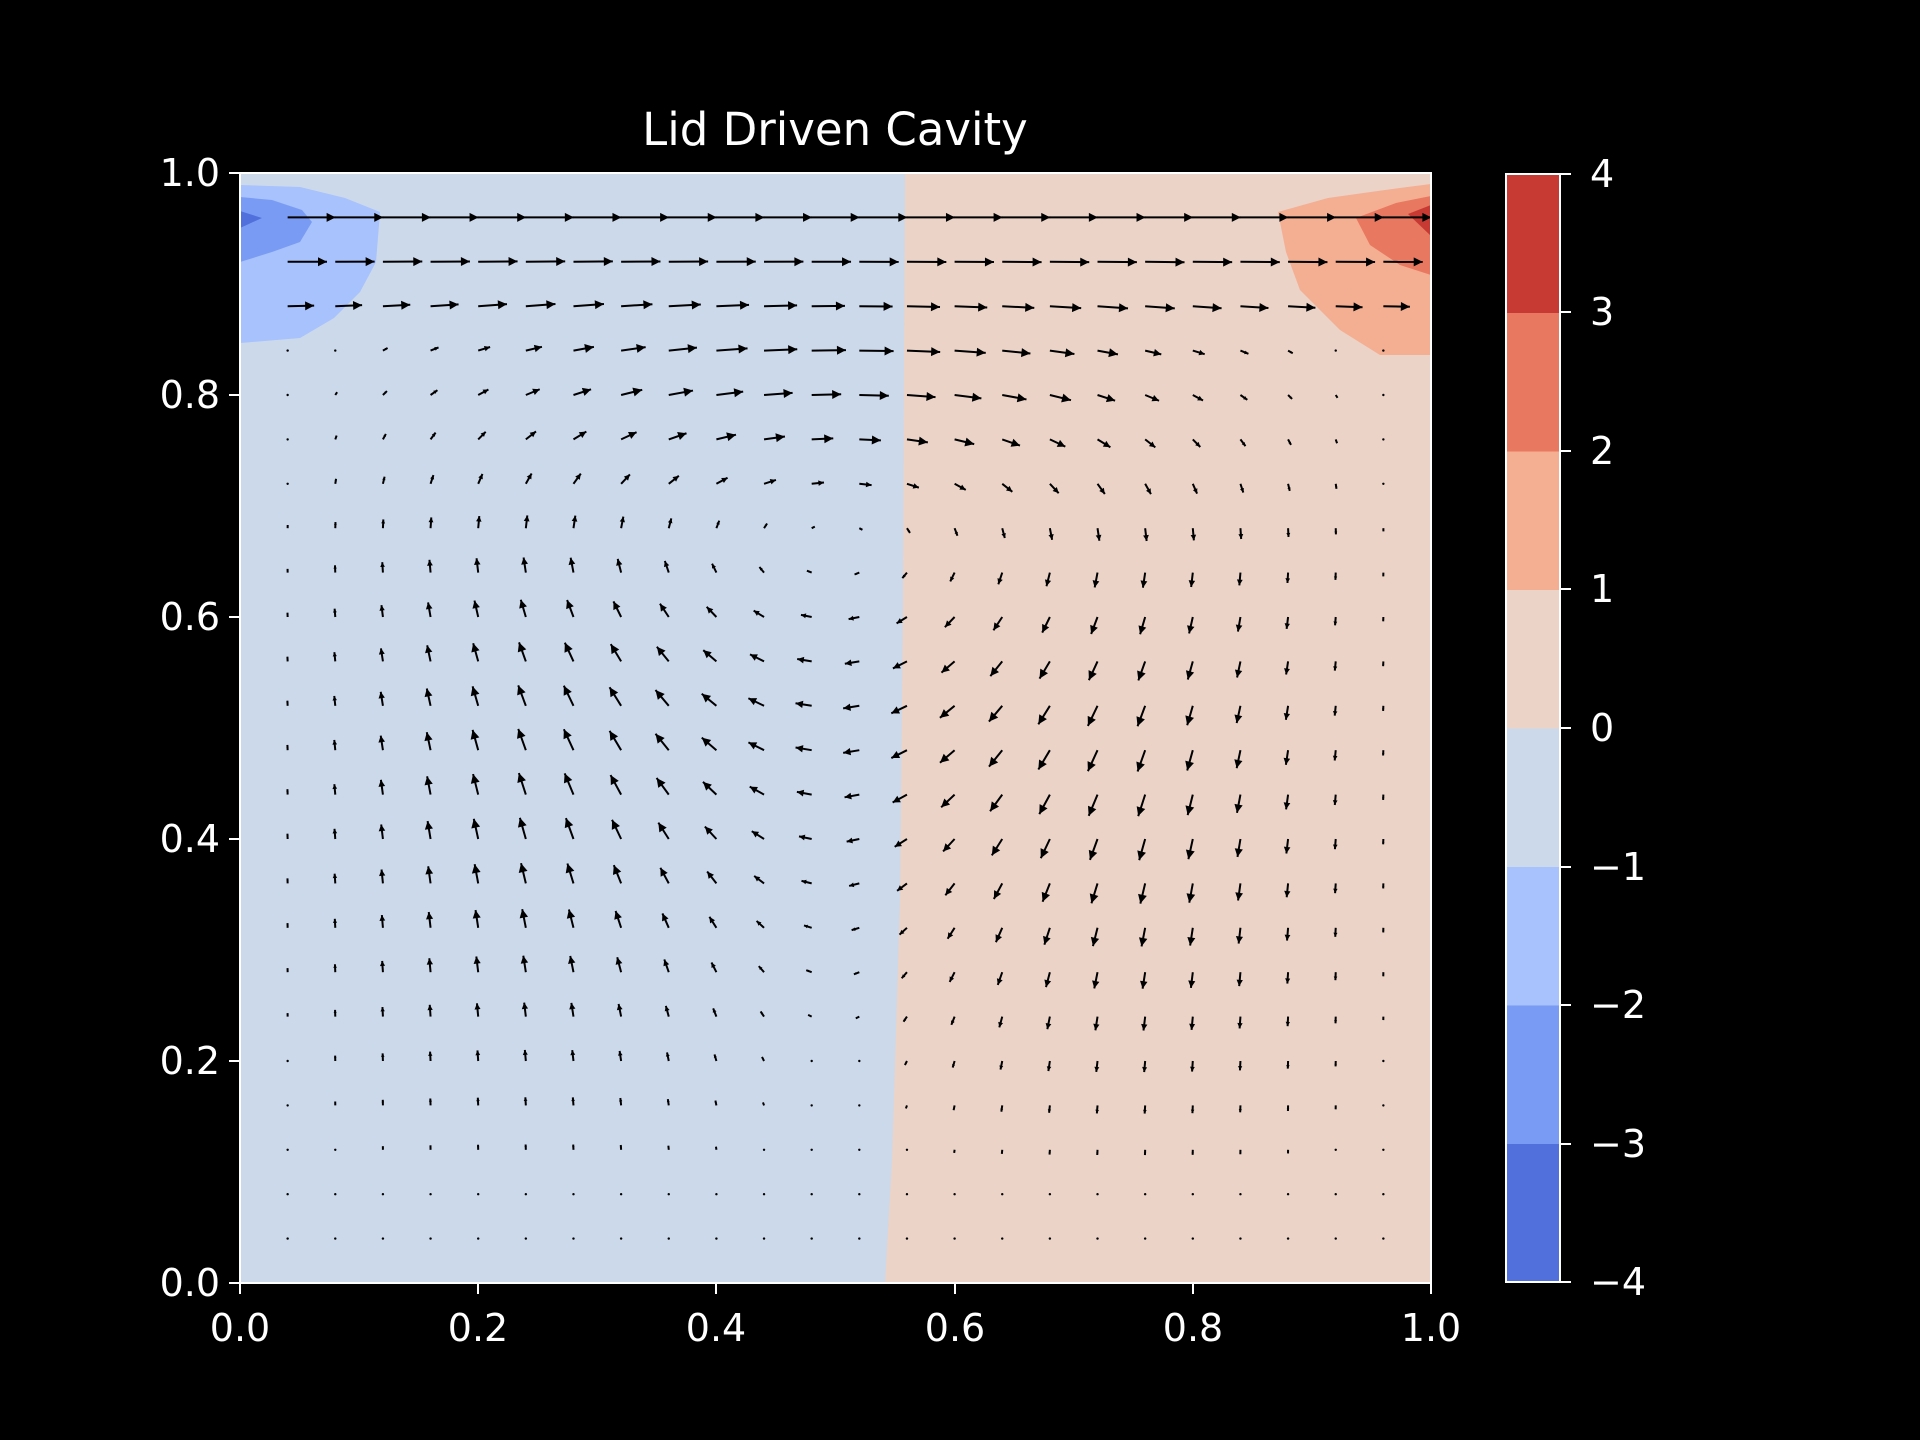 This screenshot has width=1920, height=1440. What do you see at coordinates (1602, 174) in the screenshot?
I see `colorbar-tick-label: 4` at bounding box center [1602, 174].